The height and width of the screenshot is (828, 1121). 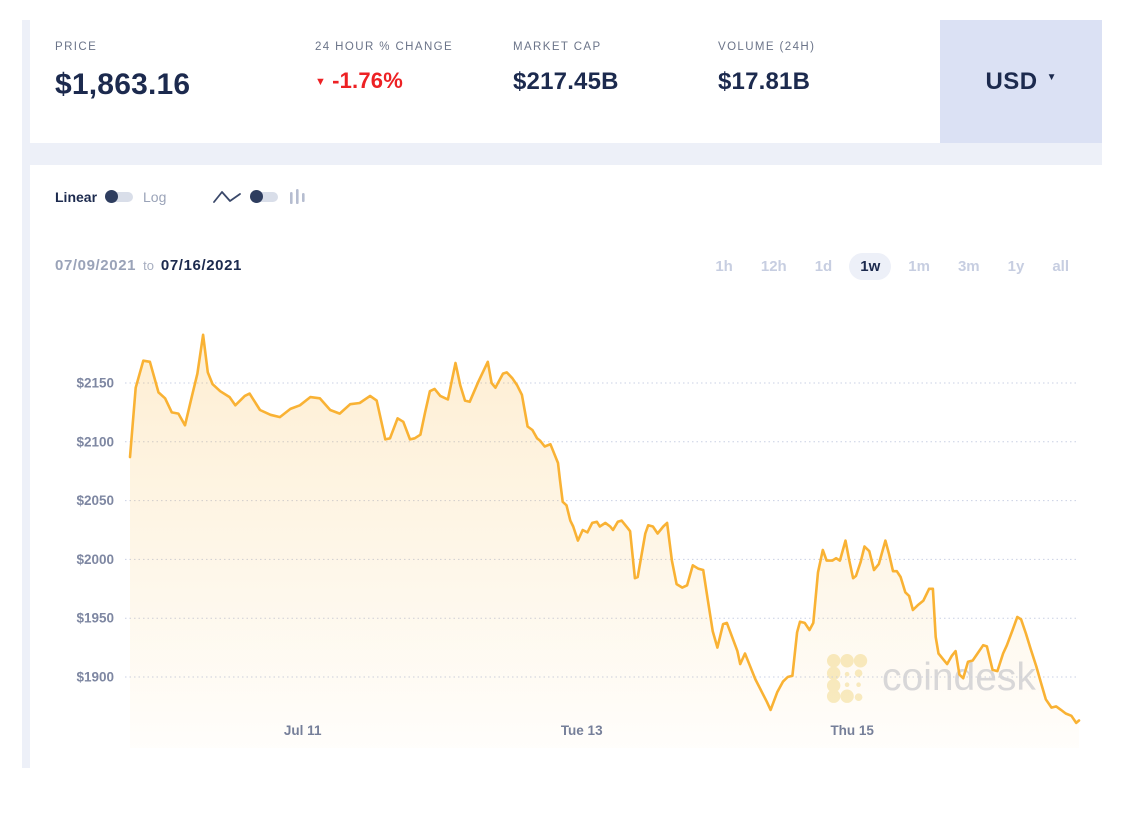 What do you see at coordinates (1011, 81) in the screenshot?
I see `currency-label: USD` at bounding box center [1011, 81].